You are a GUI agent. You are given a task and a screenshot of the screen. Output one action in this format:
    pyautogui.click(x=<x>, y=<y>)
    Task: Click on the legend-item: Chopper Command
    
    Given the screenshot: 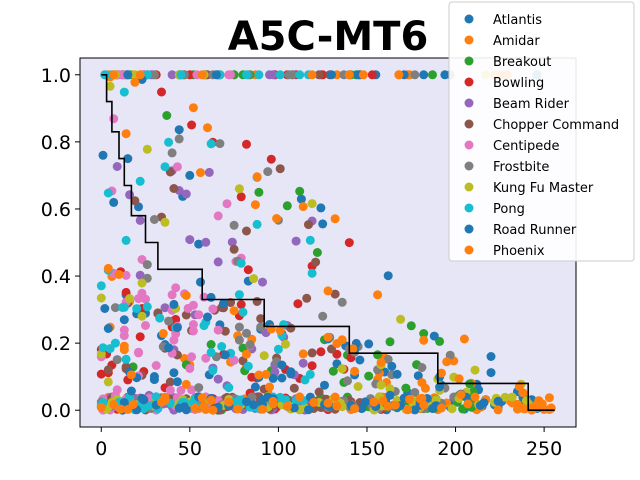 What is the action you would take?
    pyautogui.click(x=541, y=125)
    